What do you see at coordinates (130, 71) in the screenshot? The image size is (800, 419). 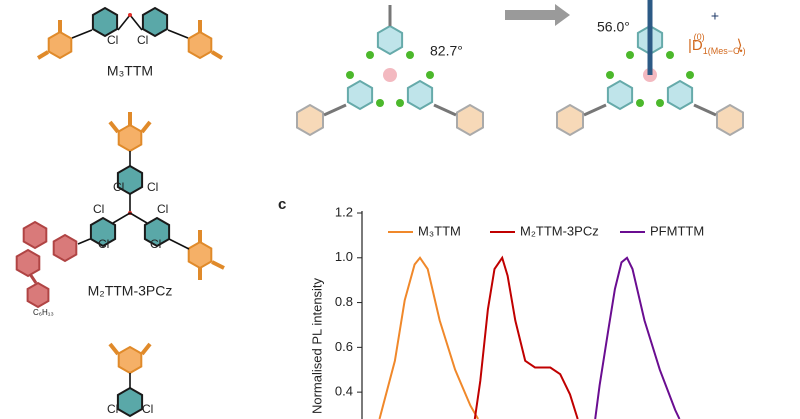 I see `structure-label: M₃TTM` at bounding box center [130, 71].